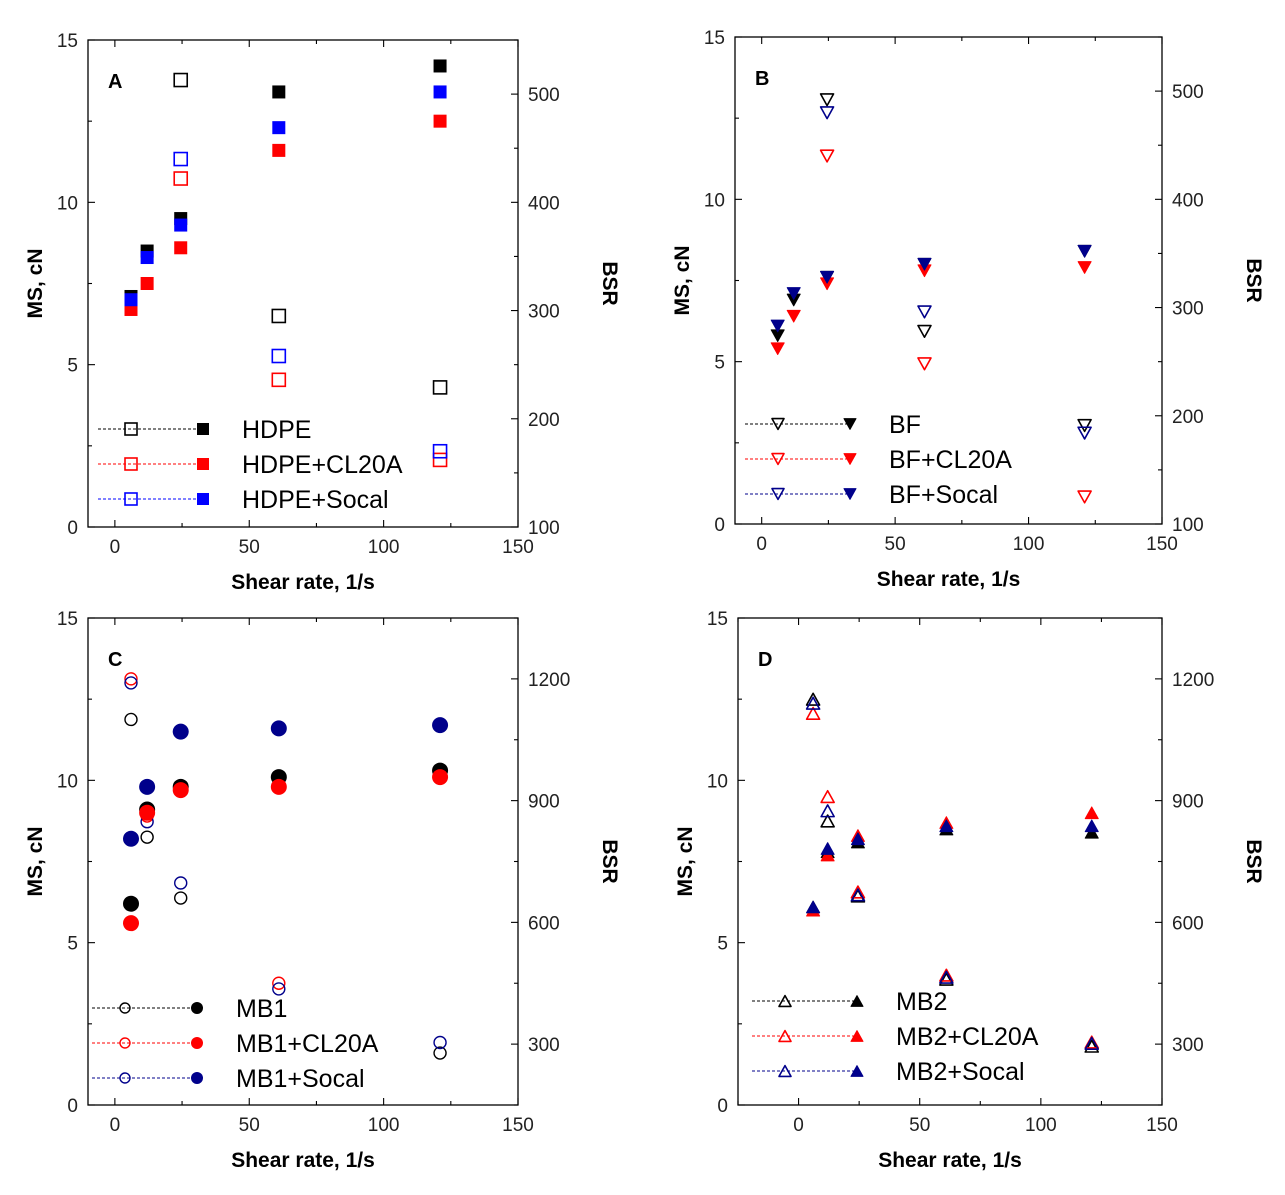  I want to click on legend-label: MB2+CL20A, so click(967, 1037).